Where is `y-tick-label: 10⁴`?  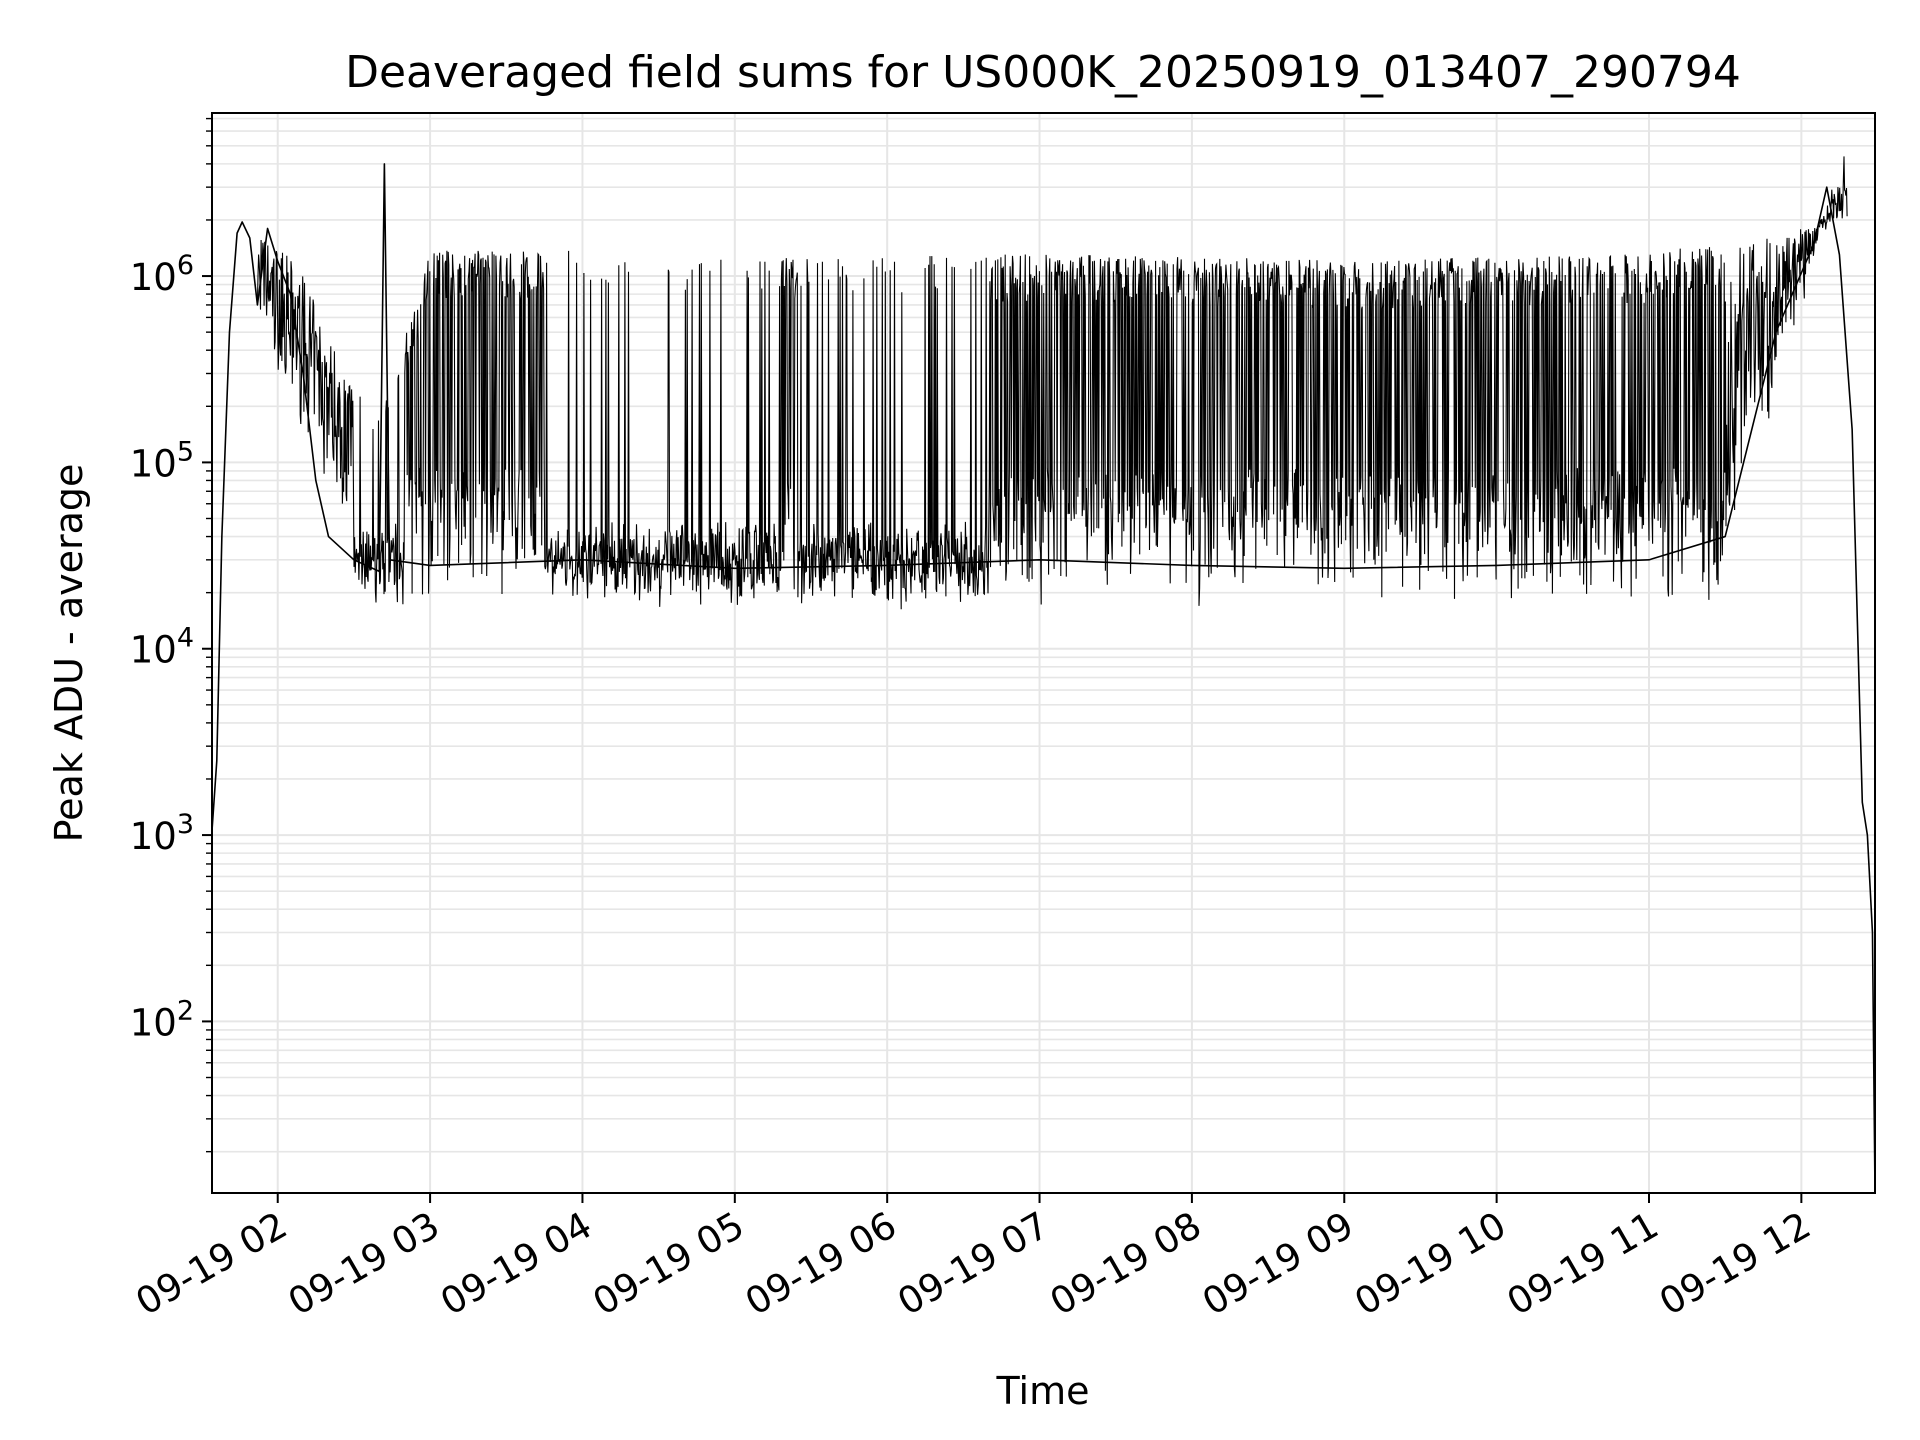 y-tick-label: 10⁴ is located at coordinates (162, 647).